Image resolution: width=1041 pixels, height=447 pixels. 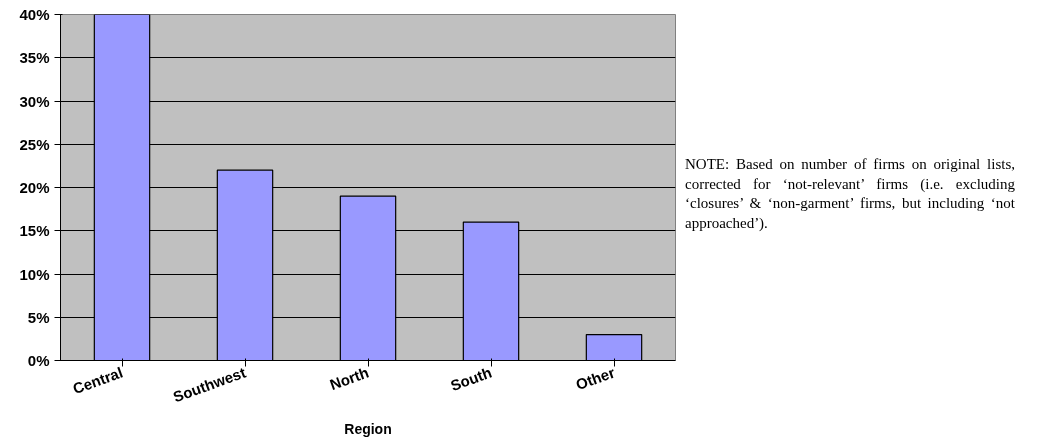 What do you see at coordinates (34, 58) in the screenshot?
I see `y-tick-label: 35%` at bounding box center [34, 58].